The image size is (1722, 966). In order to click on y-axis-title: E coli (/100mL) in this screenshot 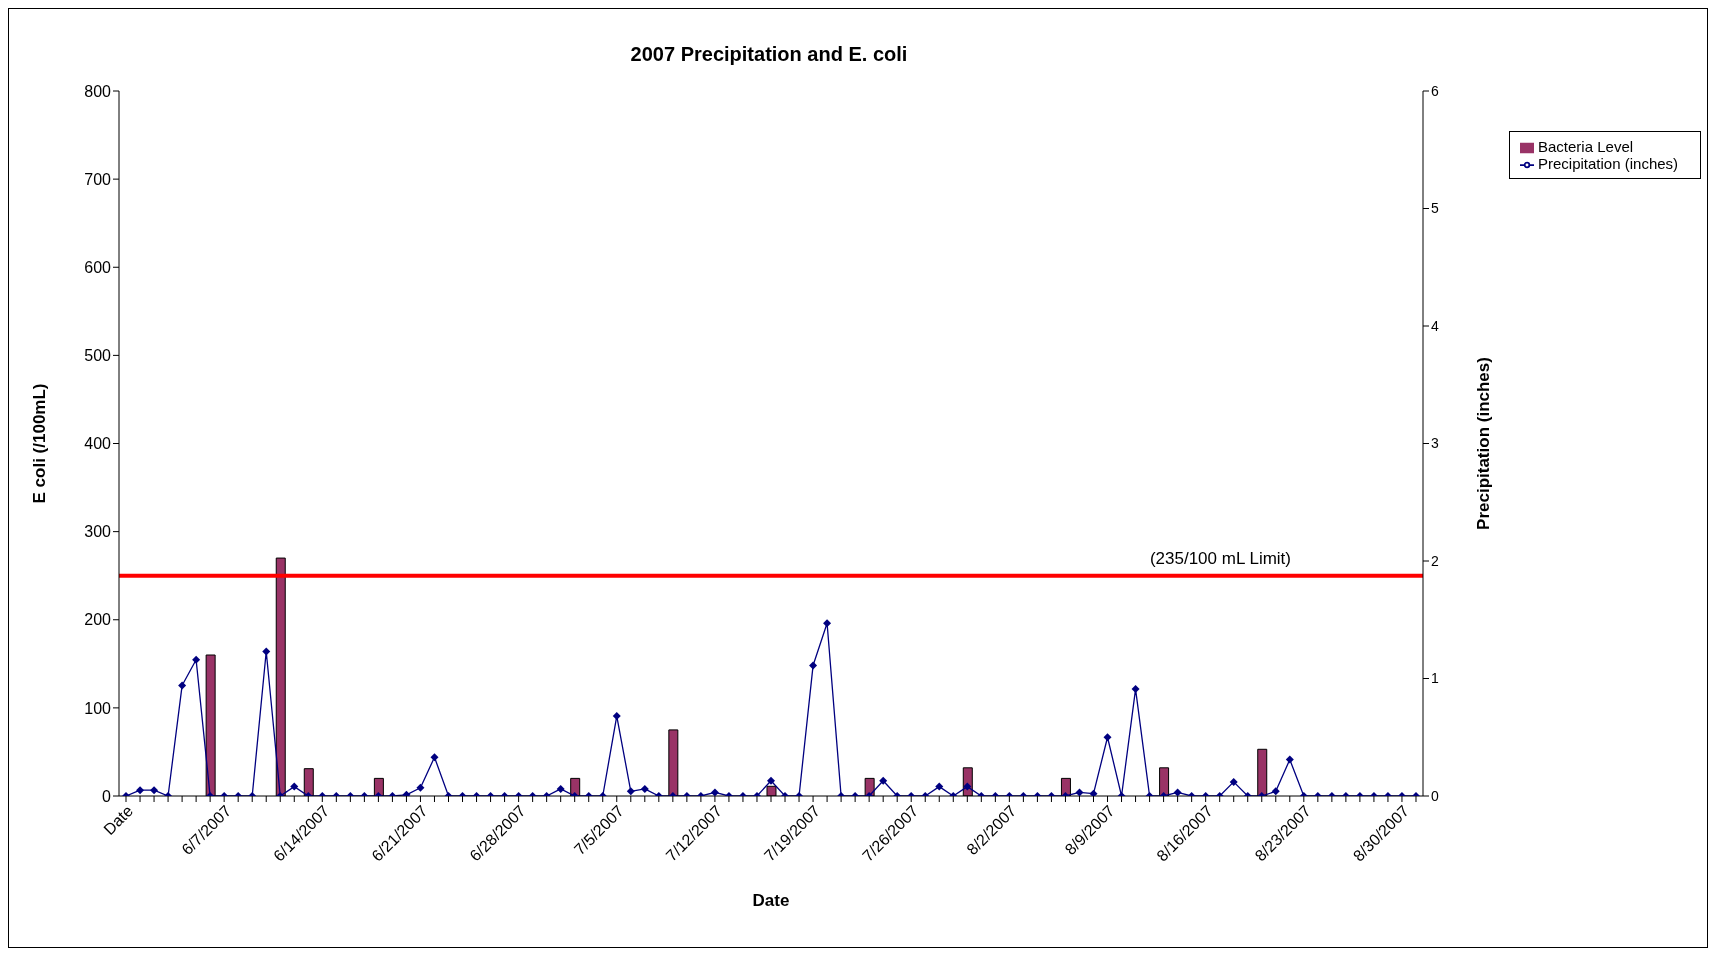, I will do `click(40, 443)`.